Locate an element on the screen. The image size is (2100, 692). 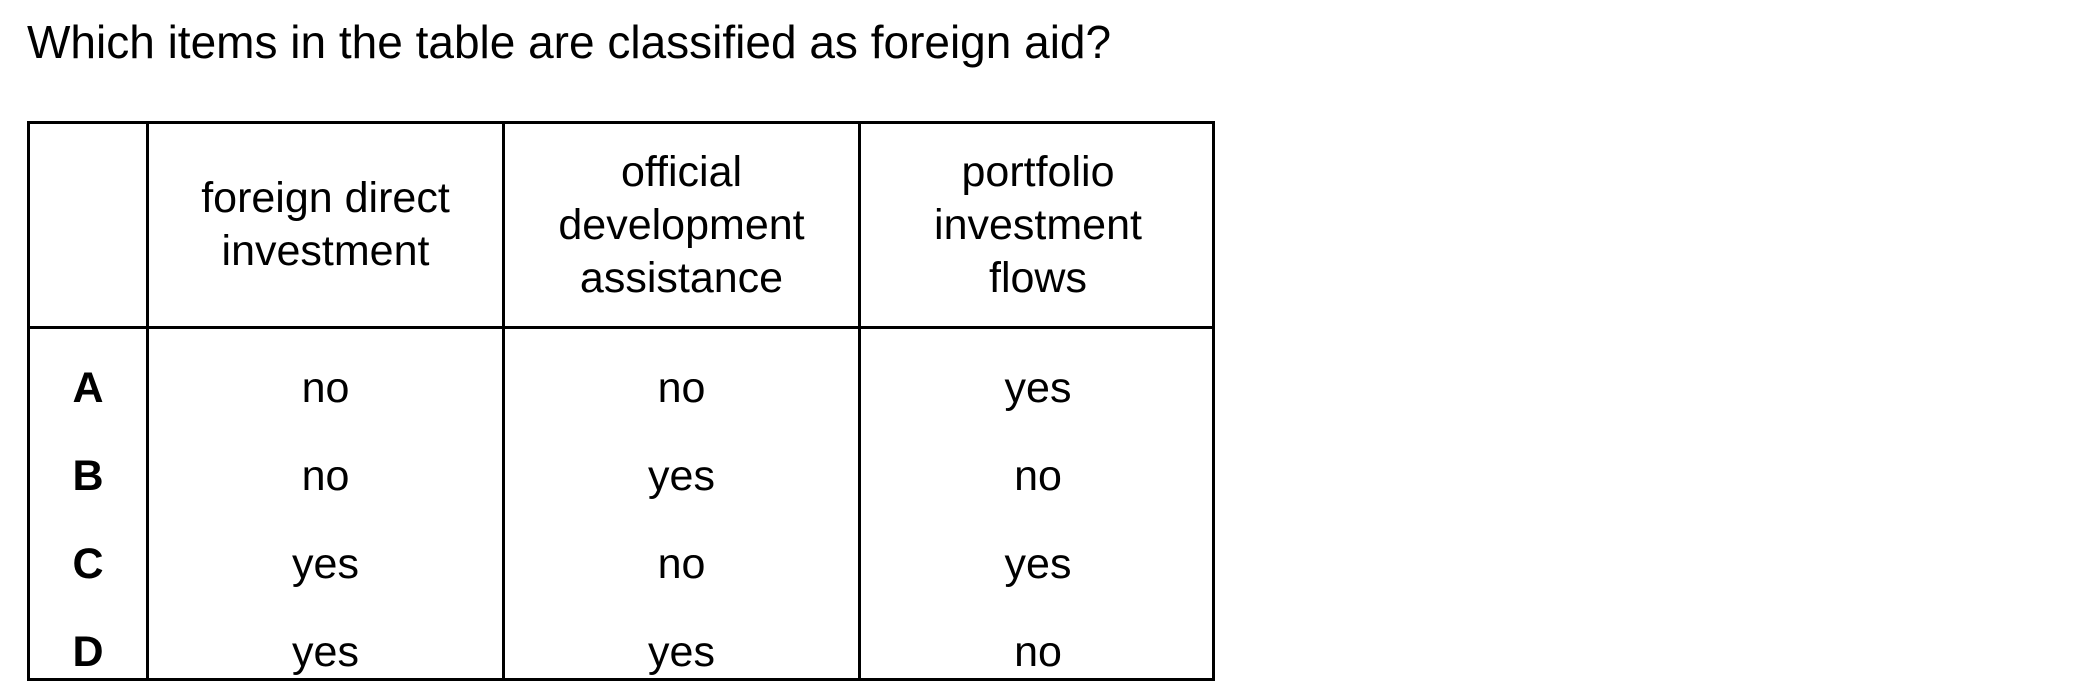
header-divider is located at coordinates (621, 327).